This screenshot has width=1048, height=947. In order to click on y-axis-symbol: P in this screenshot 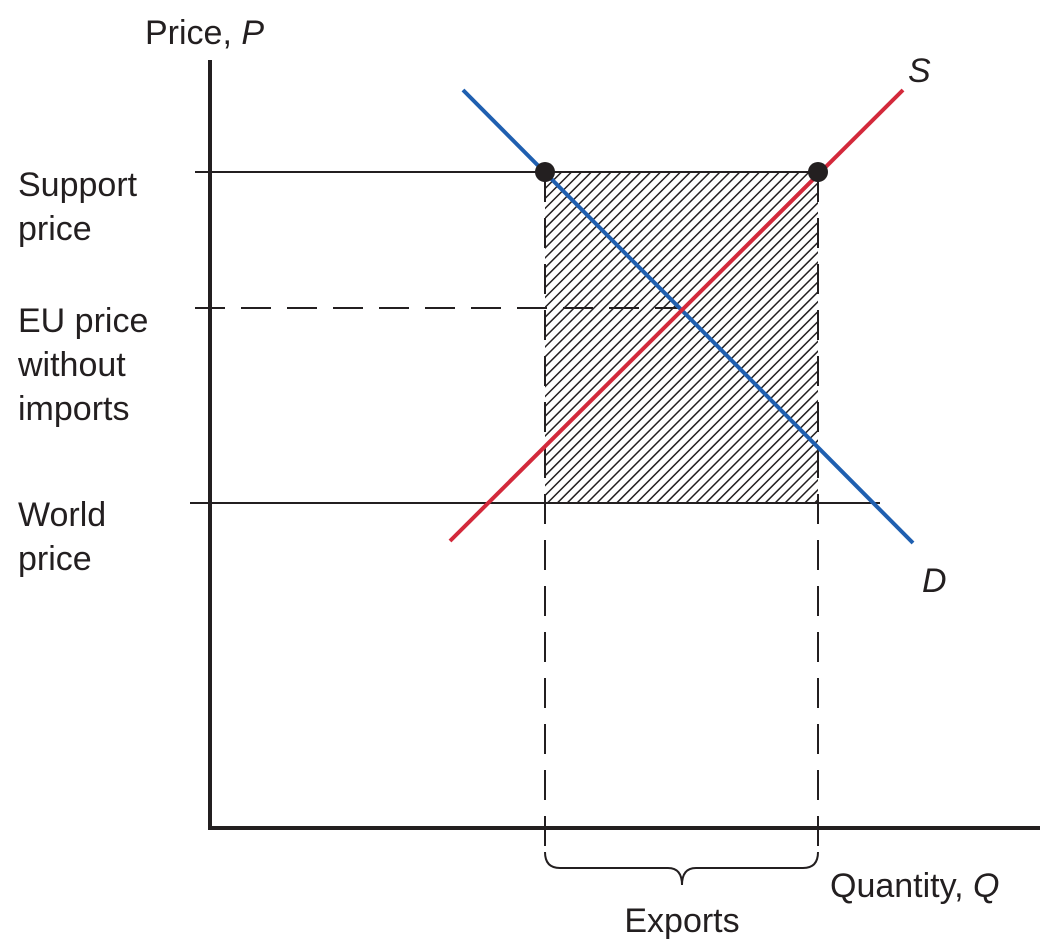, I will do `click(252, 33)`.